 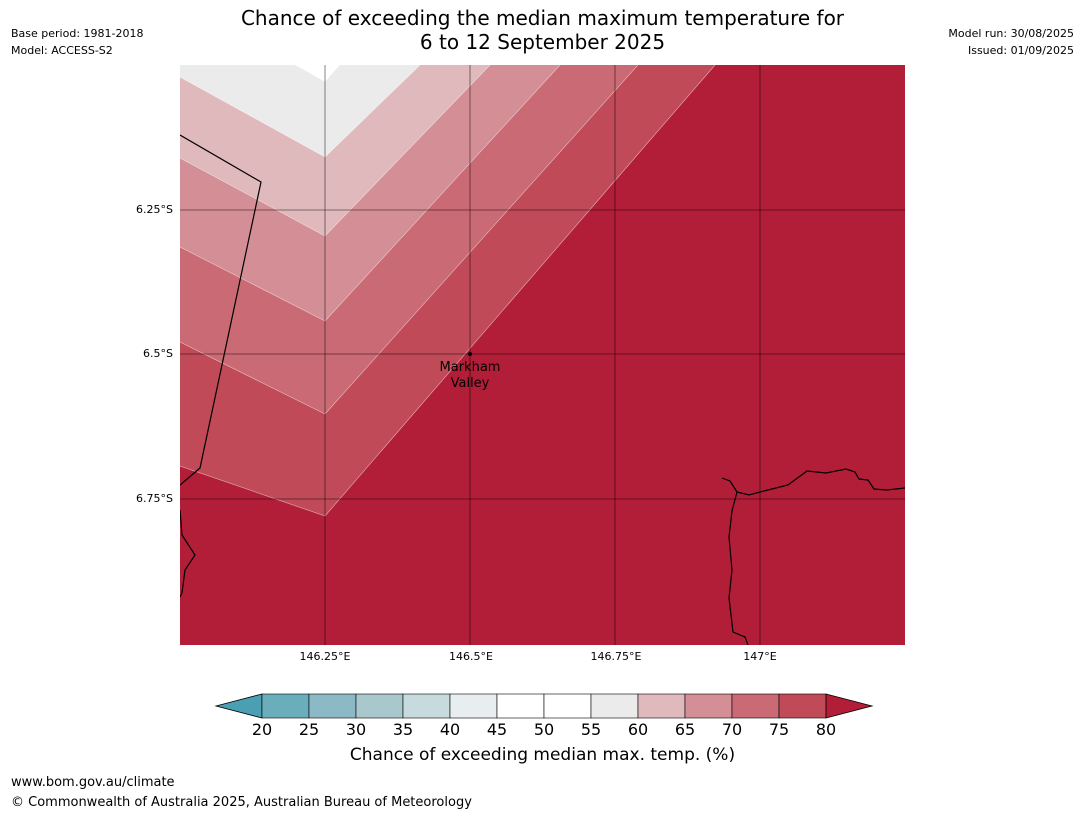 I want to click on colorbar-tick-label: 75, so click(x=779, y=729).